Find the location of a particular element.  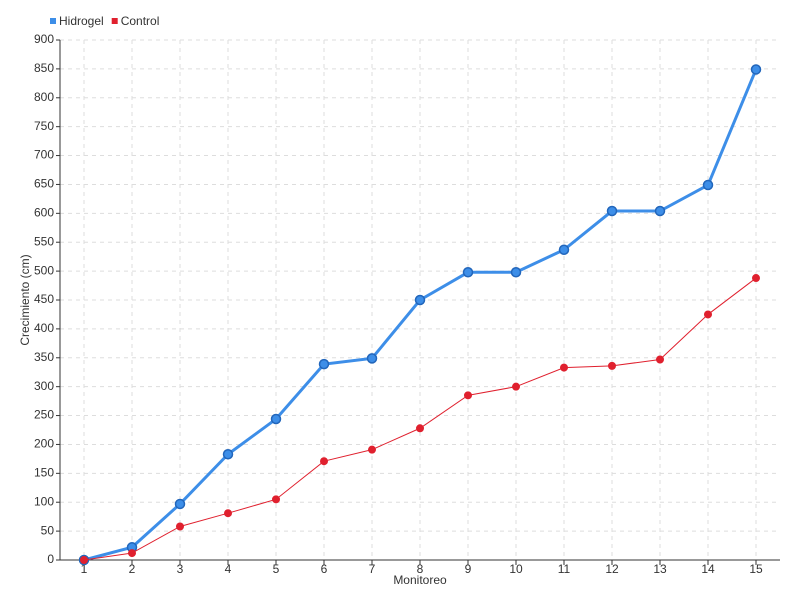

y-tick-label: 400 is located at coordinates (44, 328).